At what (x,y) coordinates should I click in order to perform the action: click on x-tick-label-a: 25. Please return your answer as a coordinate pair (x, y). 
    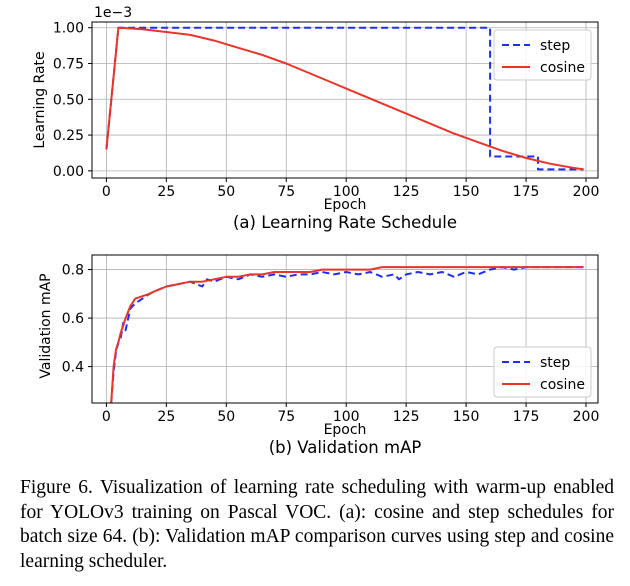
    Looking at the image, I should click on (166, 192).